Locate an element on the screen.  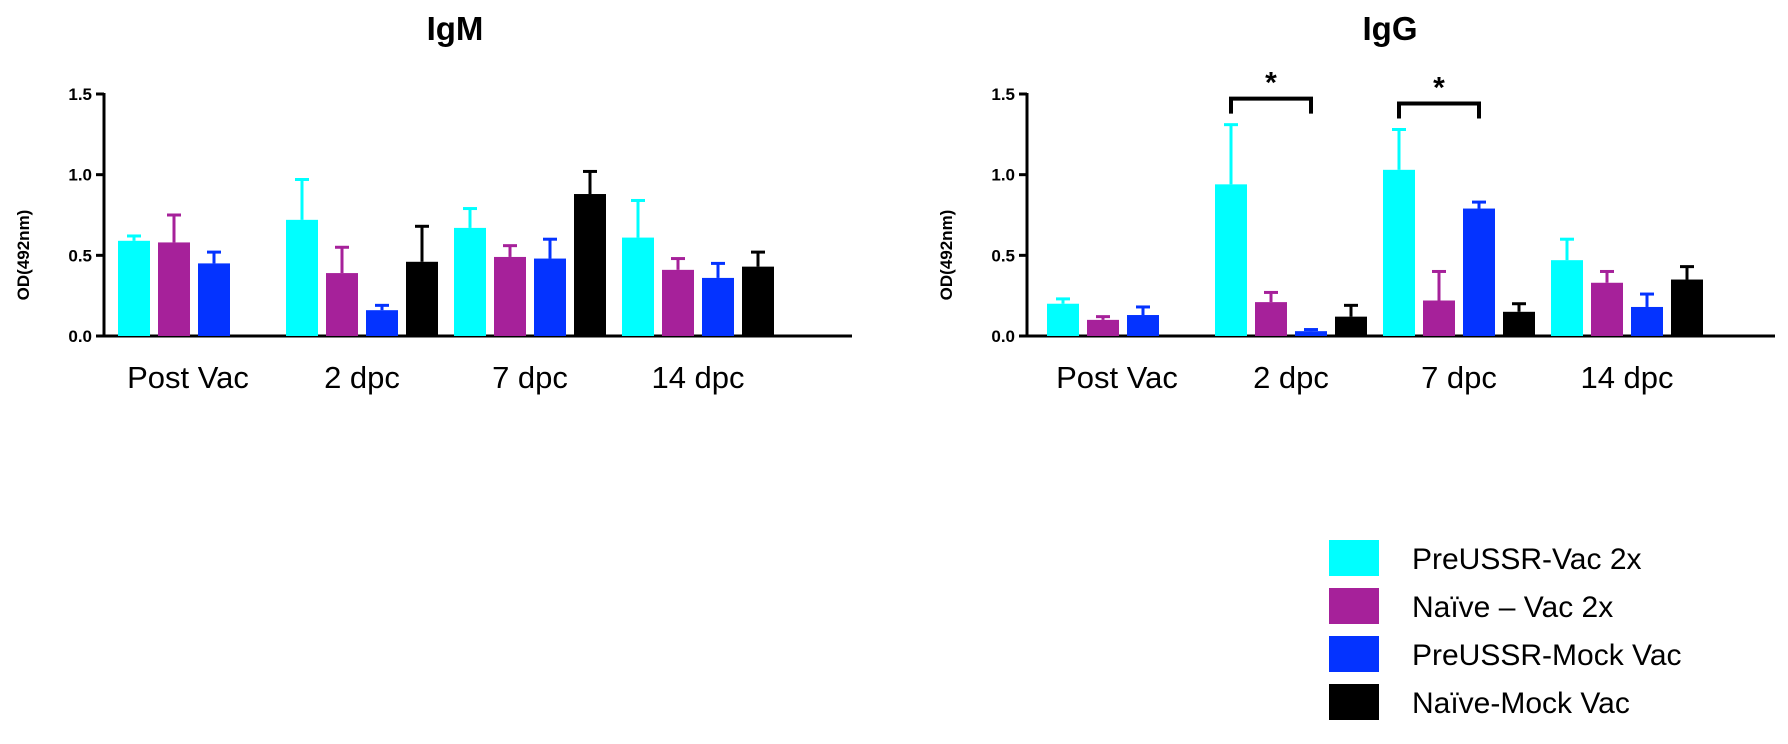
igg-x-tick-label: 2 dpc is located at coordinates (1291, 377).